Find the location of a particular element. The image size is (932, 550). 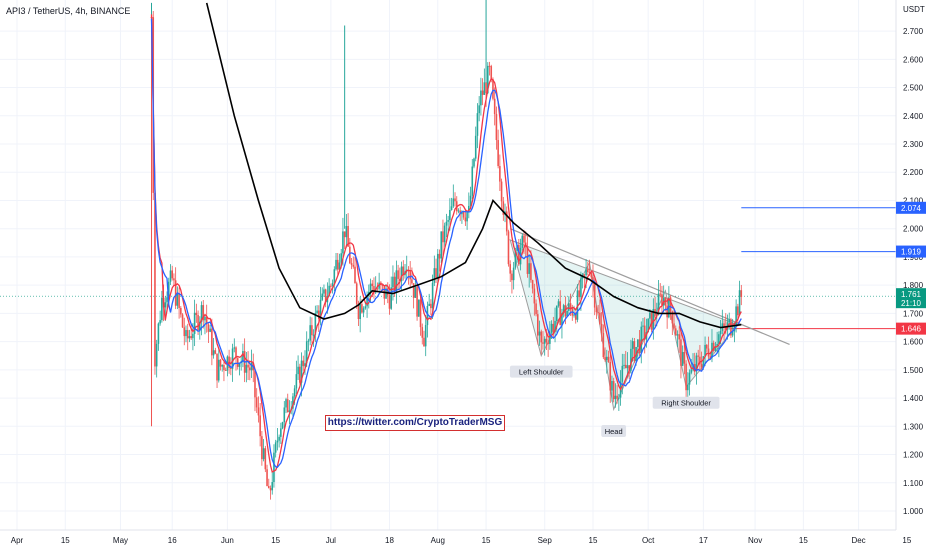

pattern-label-bg is located at coordinates (541, 371).